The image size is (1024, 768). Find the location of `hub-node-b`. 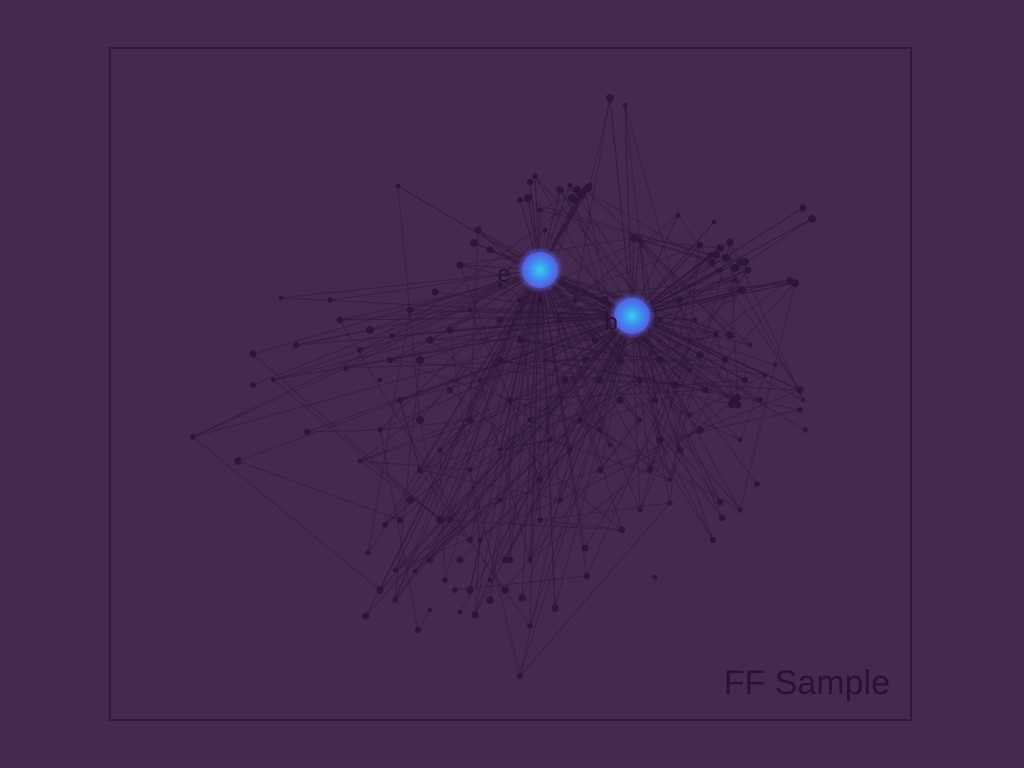

hub-node-b is located at coordinates (632, 316).